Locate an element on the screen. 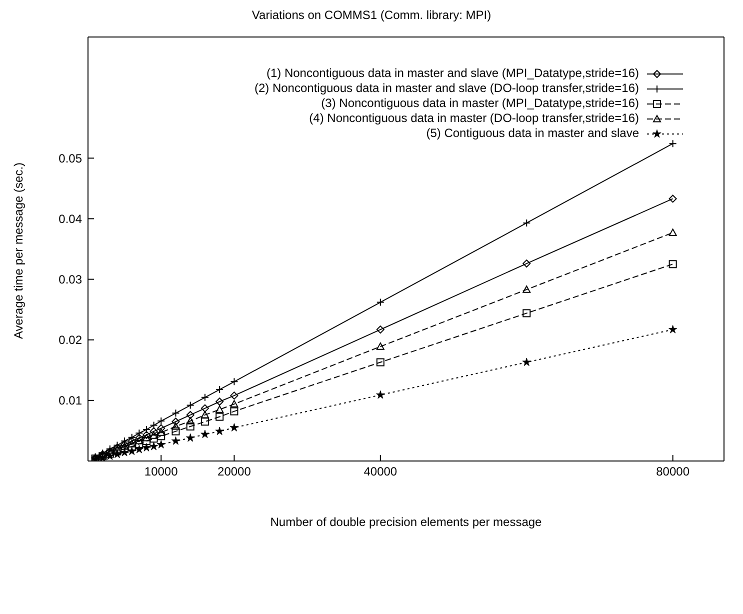 The width and height of the screenshot is (743, 614). x-tick-label: 40000 is located at coordinates (381, 471).